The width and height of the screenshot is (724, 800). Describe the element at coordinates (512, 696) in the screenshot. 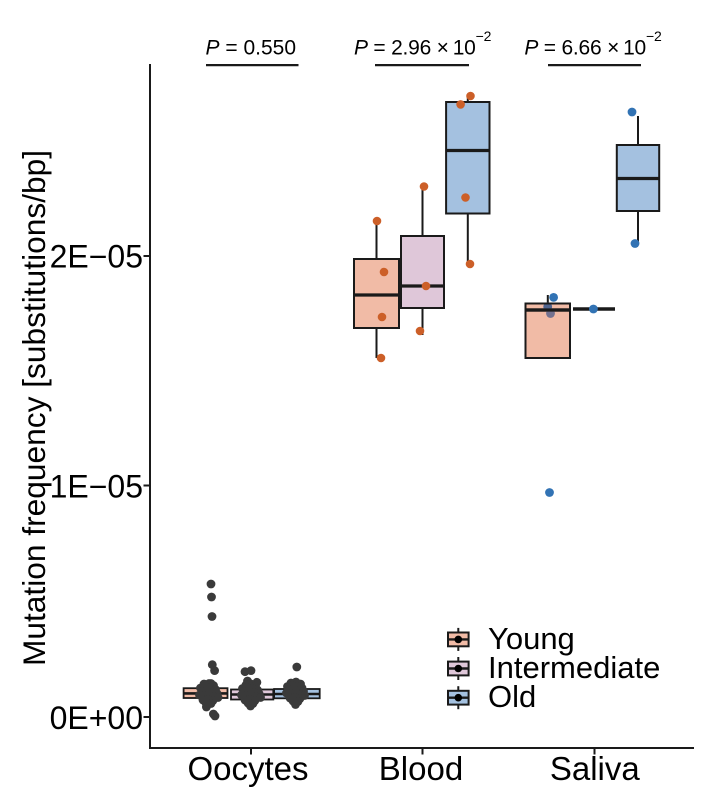

I see `svg-text: Old` at that location.